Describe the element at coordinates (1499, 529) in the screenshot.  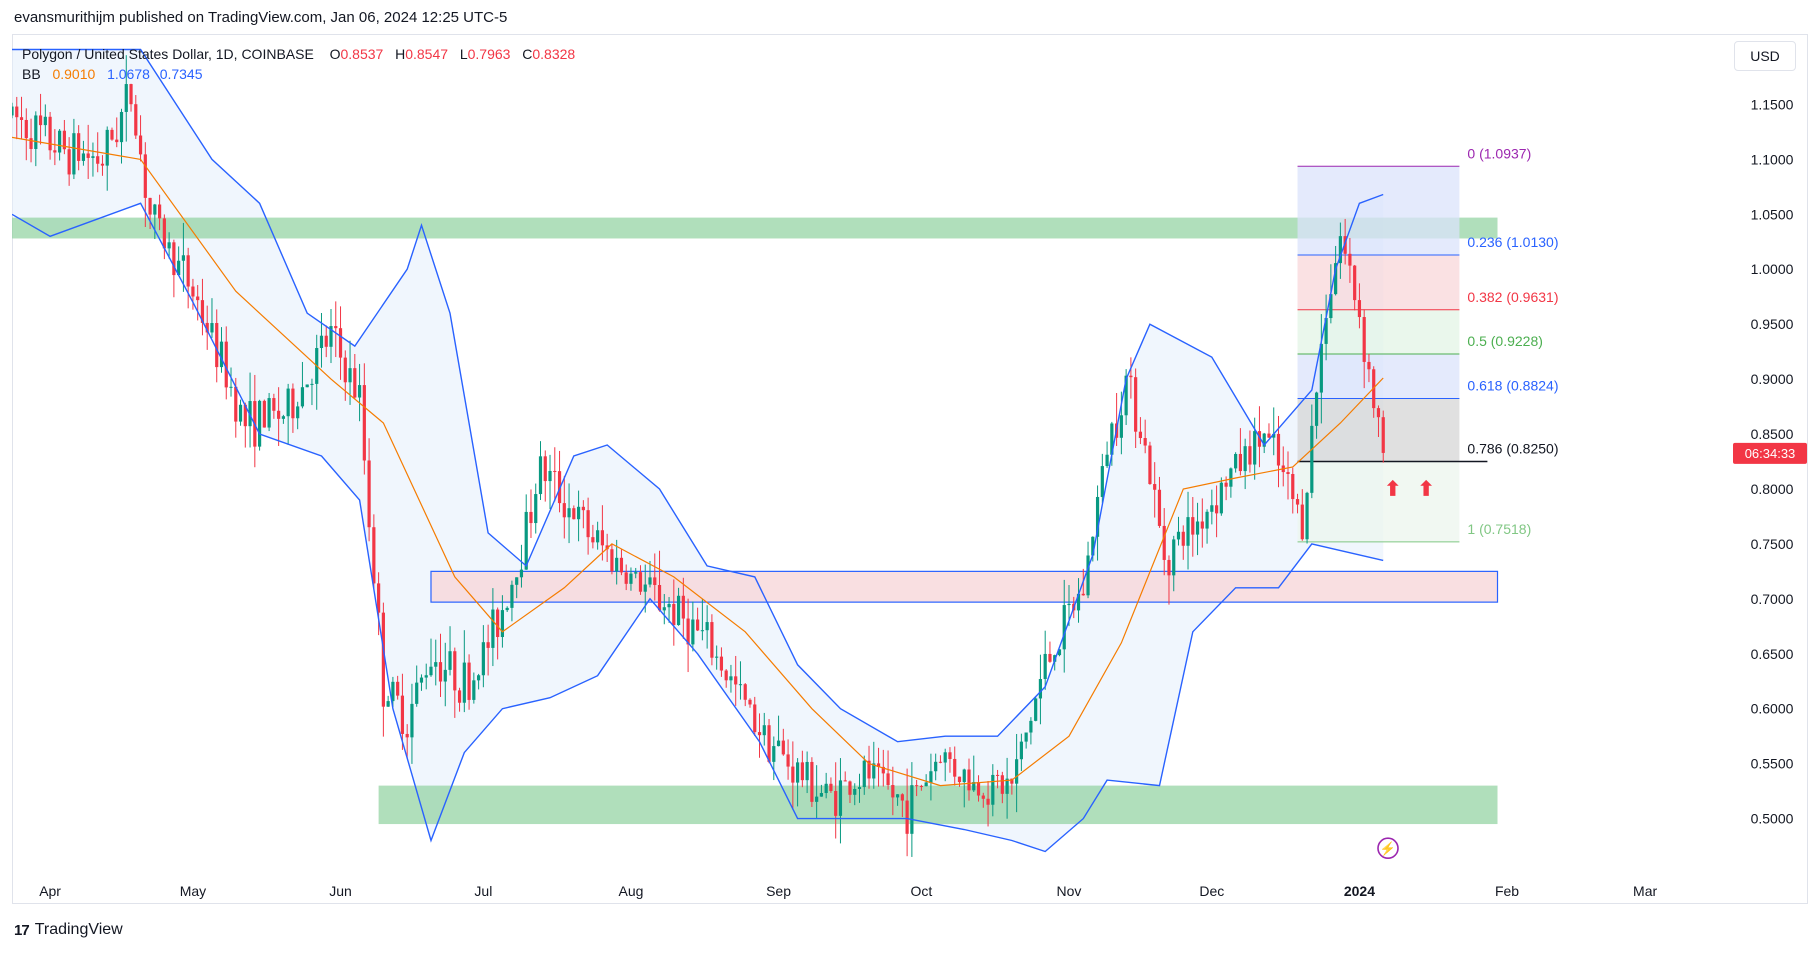
I see `fib-label-1: 1 (0.7518)` at that location.